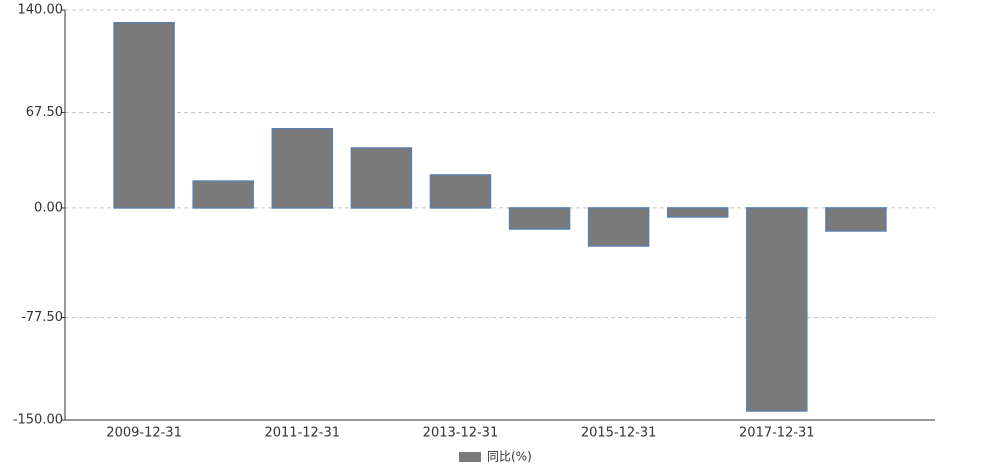  Describe the element at coordinates (41, 10) in the screenshot. I see `y-tick-label: 140.00` at that location.